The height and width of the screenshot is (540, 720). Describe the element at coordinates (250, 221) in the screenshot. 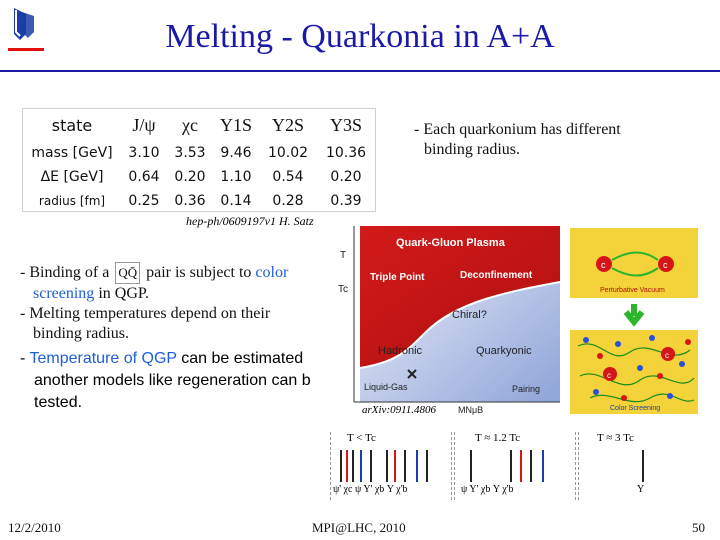

I see `table-reference: hep-ph/0609197v1 H. Satz` at that location.